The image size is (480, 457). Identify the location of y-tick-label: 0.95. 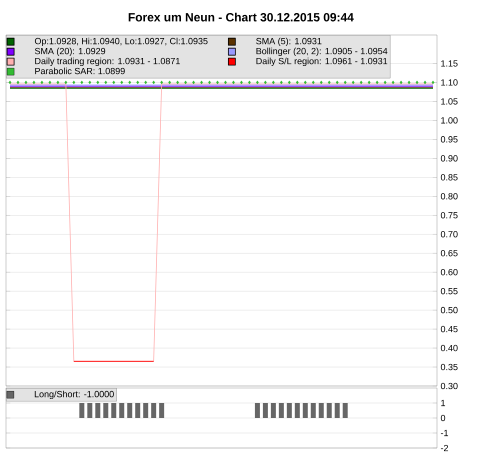
(449, 139).